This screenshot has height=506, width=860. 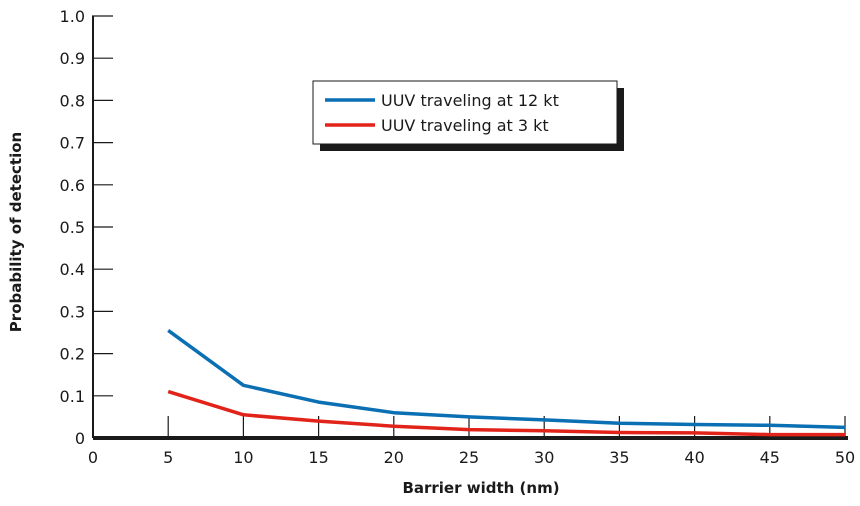 What do you see at coordinates (694, 457) in the screenshot?
I see `x-tick-label: 40` at bounding box center [694, 457].